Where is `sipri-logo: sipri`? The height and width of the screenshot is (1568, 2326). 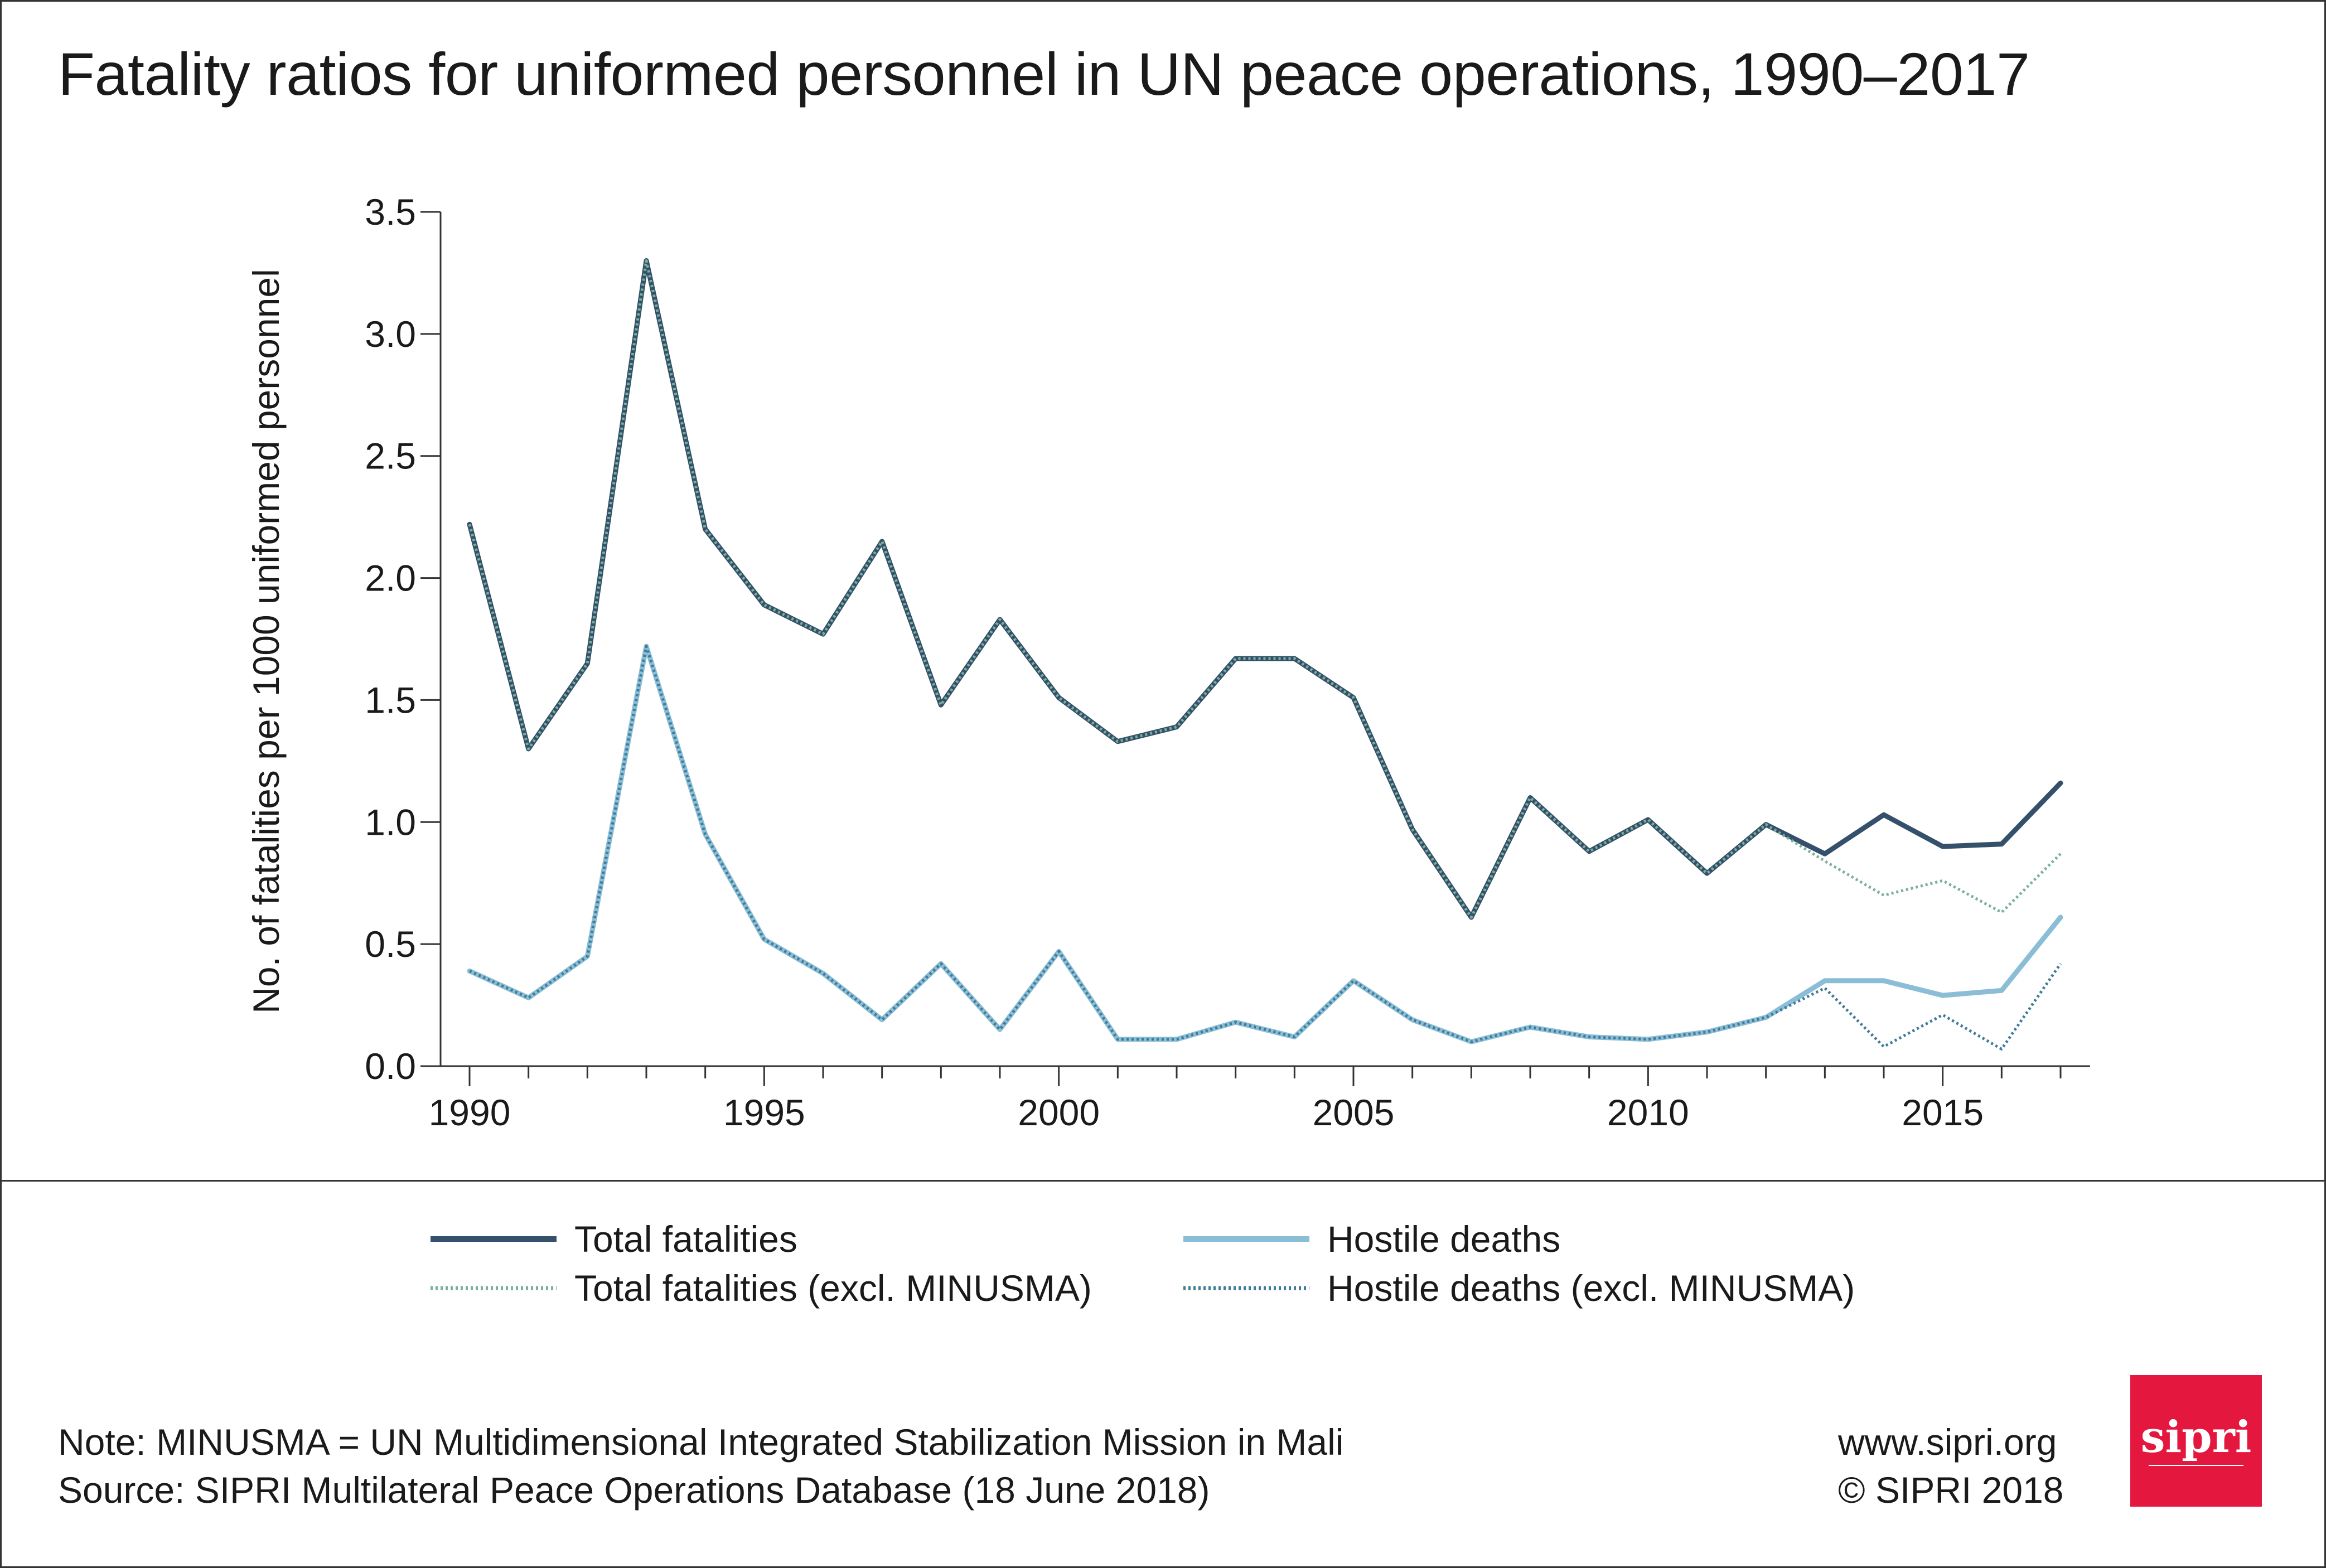
sipri-logo: sipri is located at coordinates (2196, 1441).